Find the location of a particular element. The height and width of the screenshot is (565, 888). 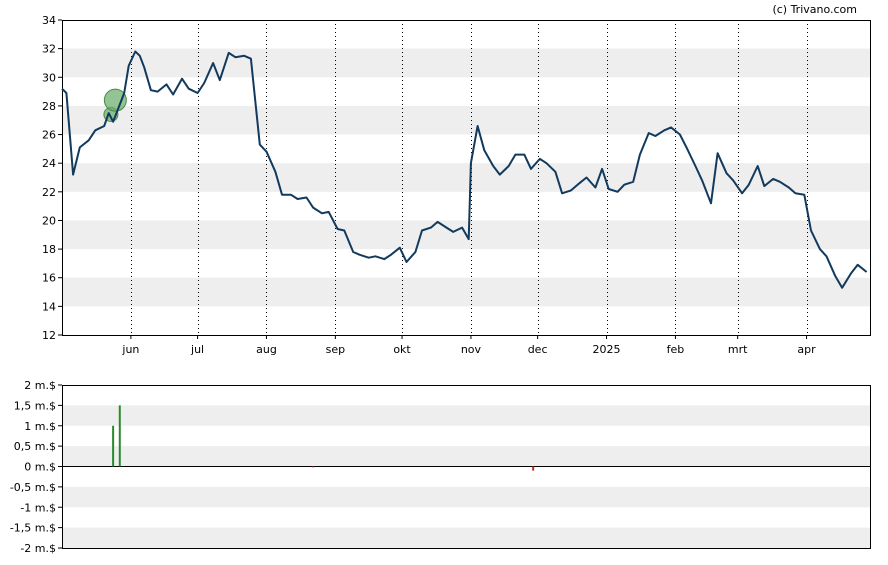

y-tick-label: 32 is located at coordinates (49, 49).